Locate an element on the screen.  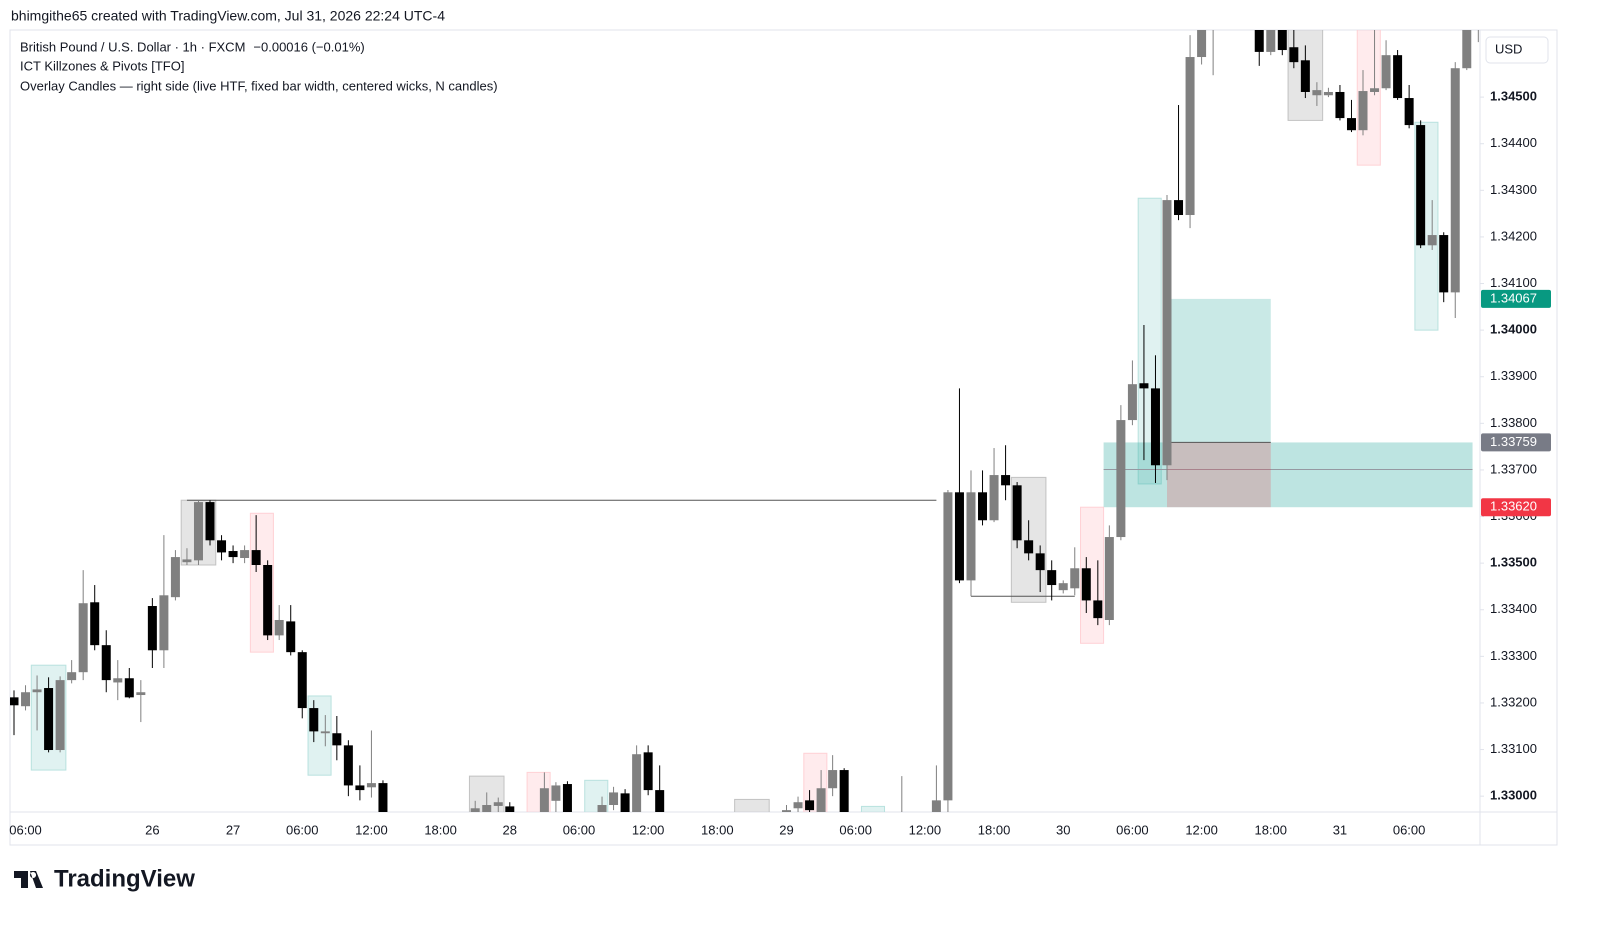
y-tick-label: 1.33400 is located at coordinates (1513, 608).